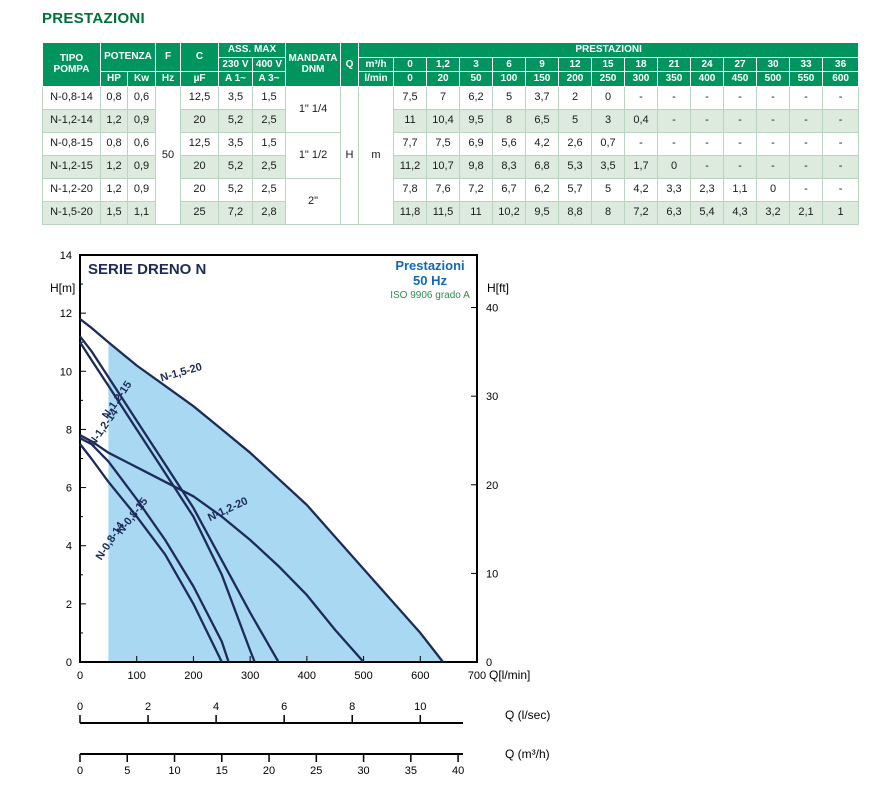 The image size is (896, 793). What do you see at coordinates (114, 143) in the screenshot?
I see `hp-cell: 0,8` at bounding box center [114, 143].